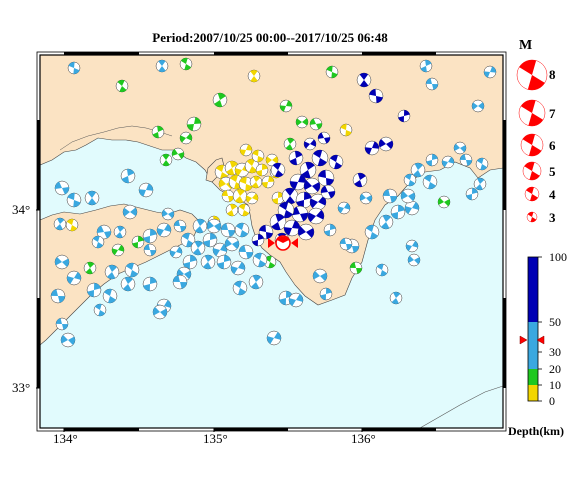 The width and height of the screenshot is (580, 500). What do you see at coordinates (555, 385) in the screenshot?
I see `depth-tick: 10` at bounding box center [555, 385].